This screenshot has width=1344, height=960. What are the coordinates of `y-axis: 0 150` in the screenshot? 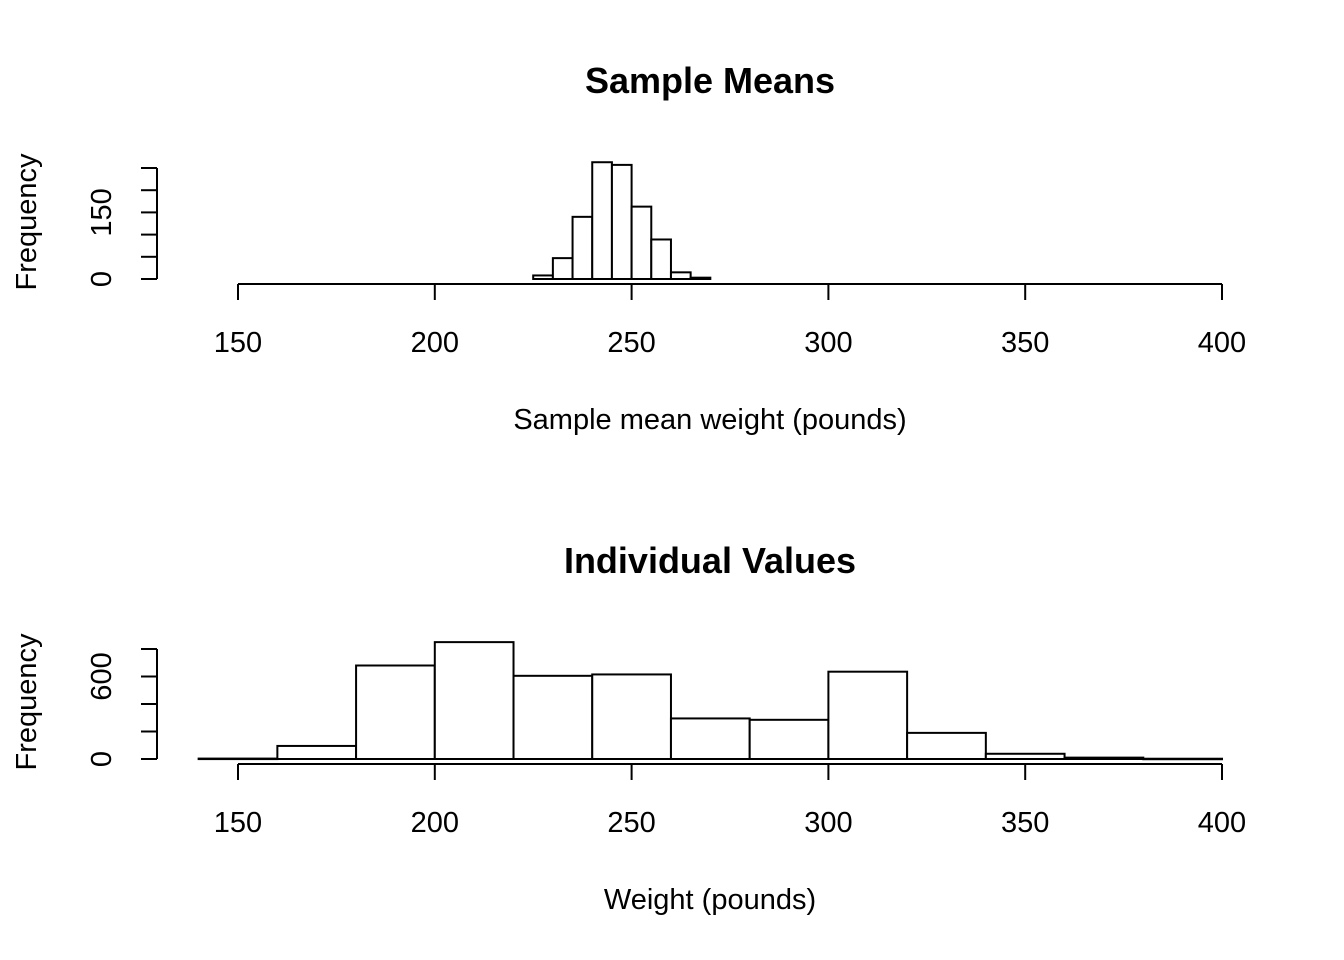 It's located at (122, 227).